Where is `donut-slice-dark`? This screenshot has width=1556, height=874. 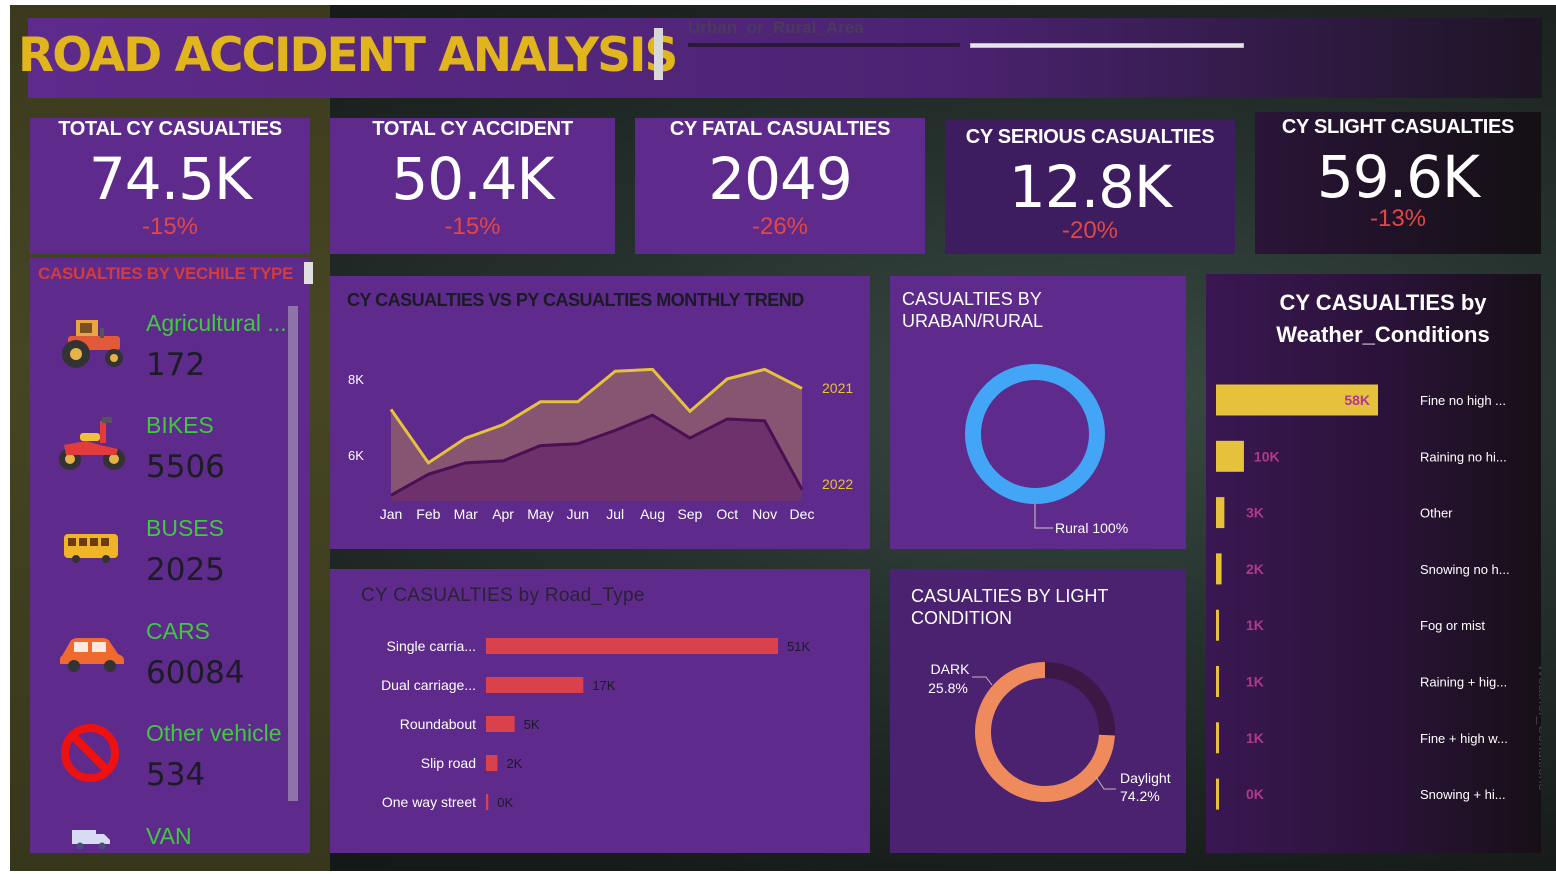
donut-slice-dark is located at coordinates (1079, 699).